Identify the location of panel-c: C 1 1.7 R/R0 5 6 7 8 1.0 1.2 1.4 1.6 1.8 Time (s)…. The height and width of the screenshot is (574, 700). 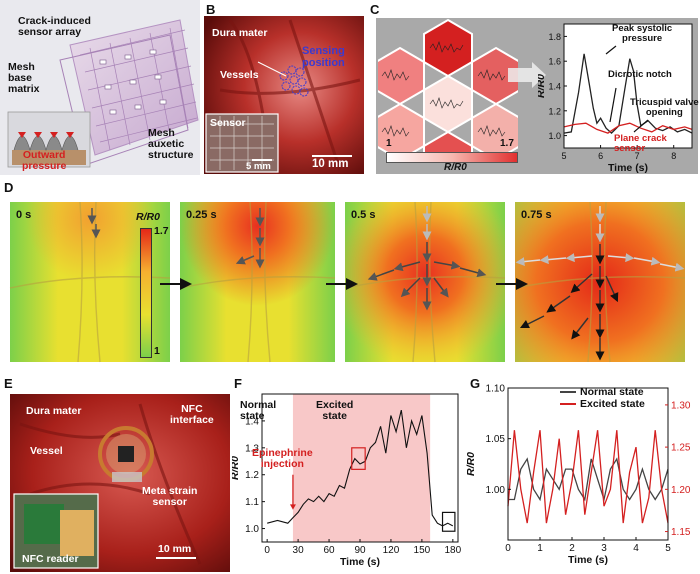
(534, 87).